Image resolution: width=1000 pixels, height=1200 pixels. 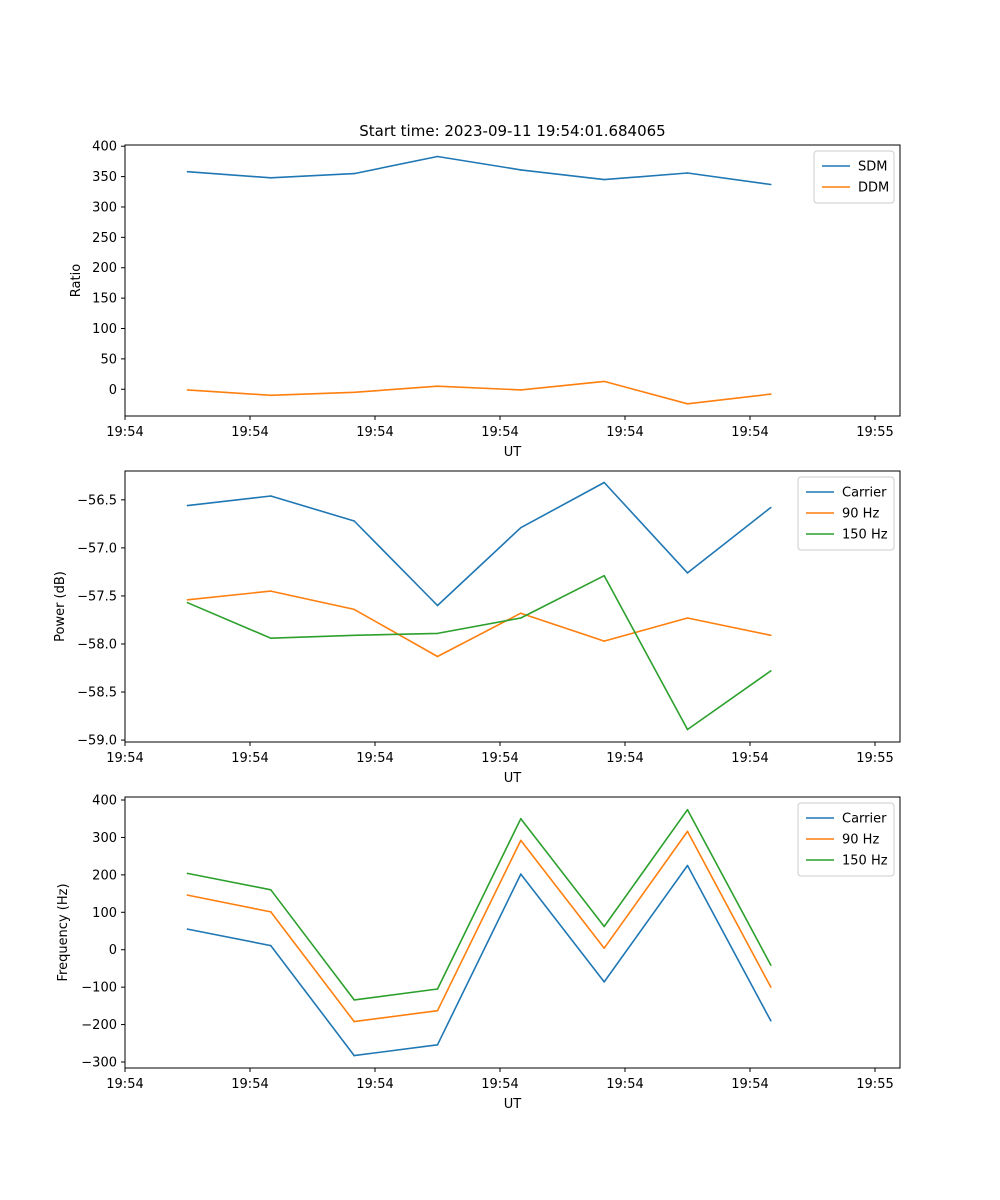 I want to click on series-line-carrier, so click(x=479, y=960).